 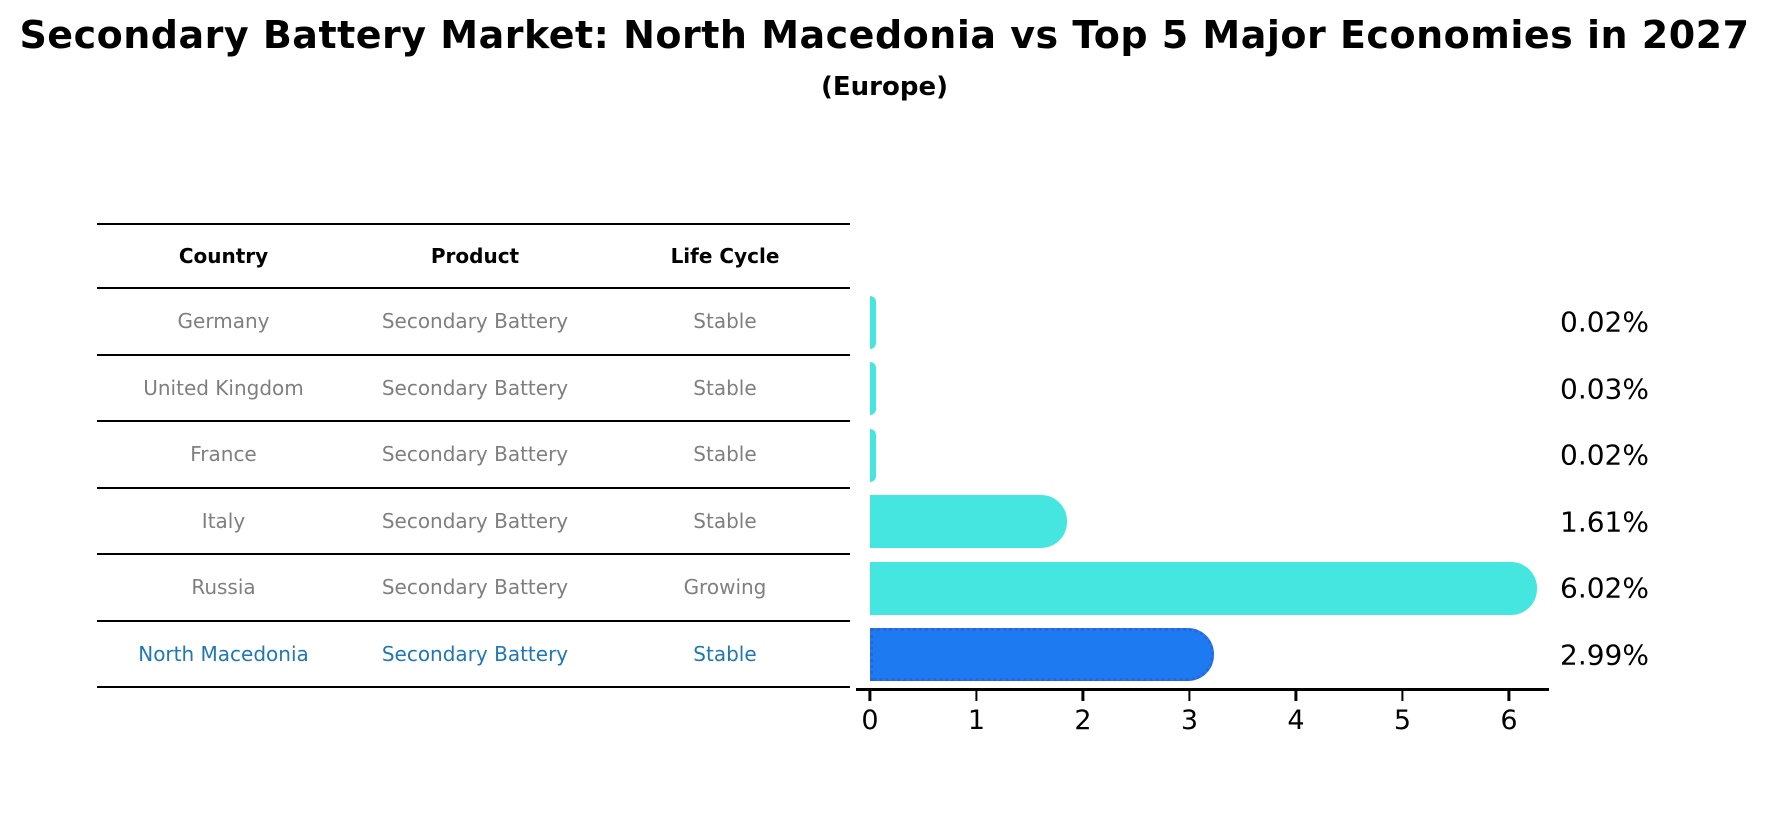 What do you see at coordinates (1604, 389) in the screenshot?
I see `bar-value-label: 0.03%` at bounding box center [1604, 389].